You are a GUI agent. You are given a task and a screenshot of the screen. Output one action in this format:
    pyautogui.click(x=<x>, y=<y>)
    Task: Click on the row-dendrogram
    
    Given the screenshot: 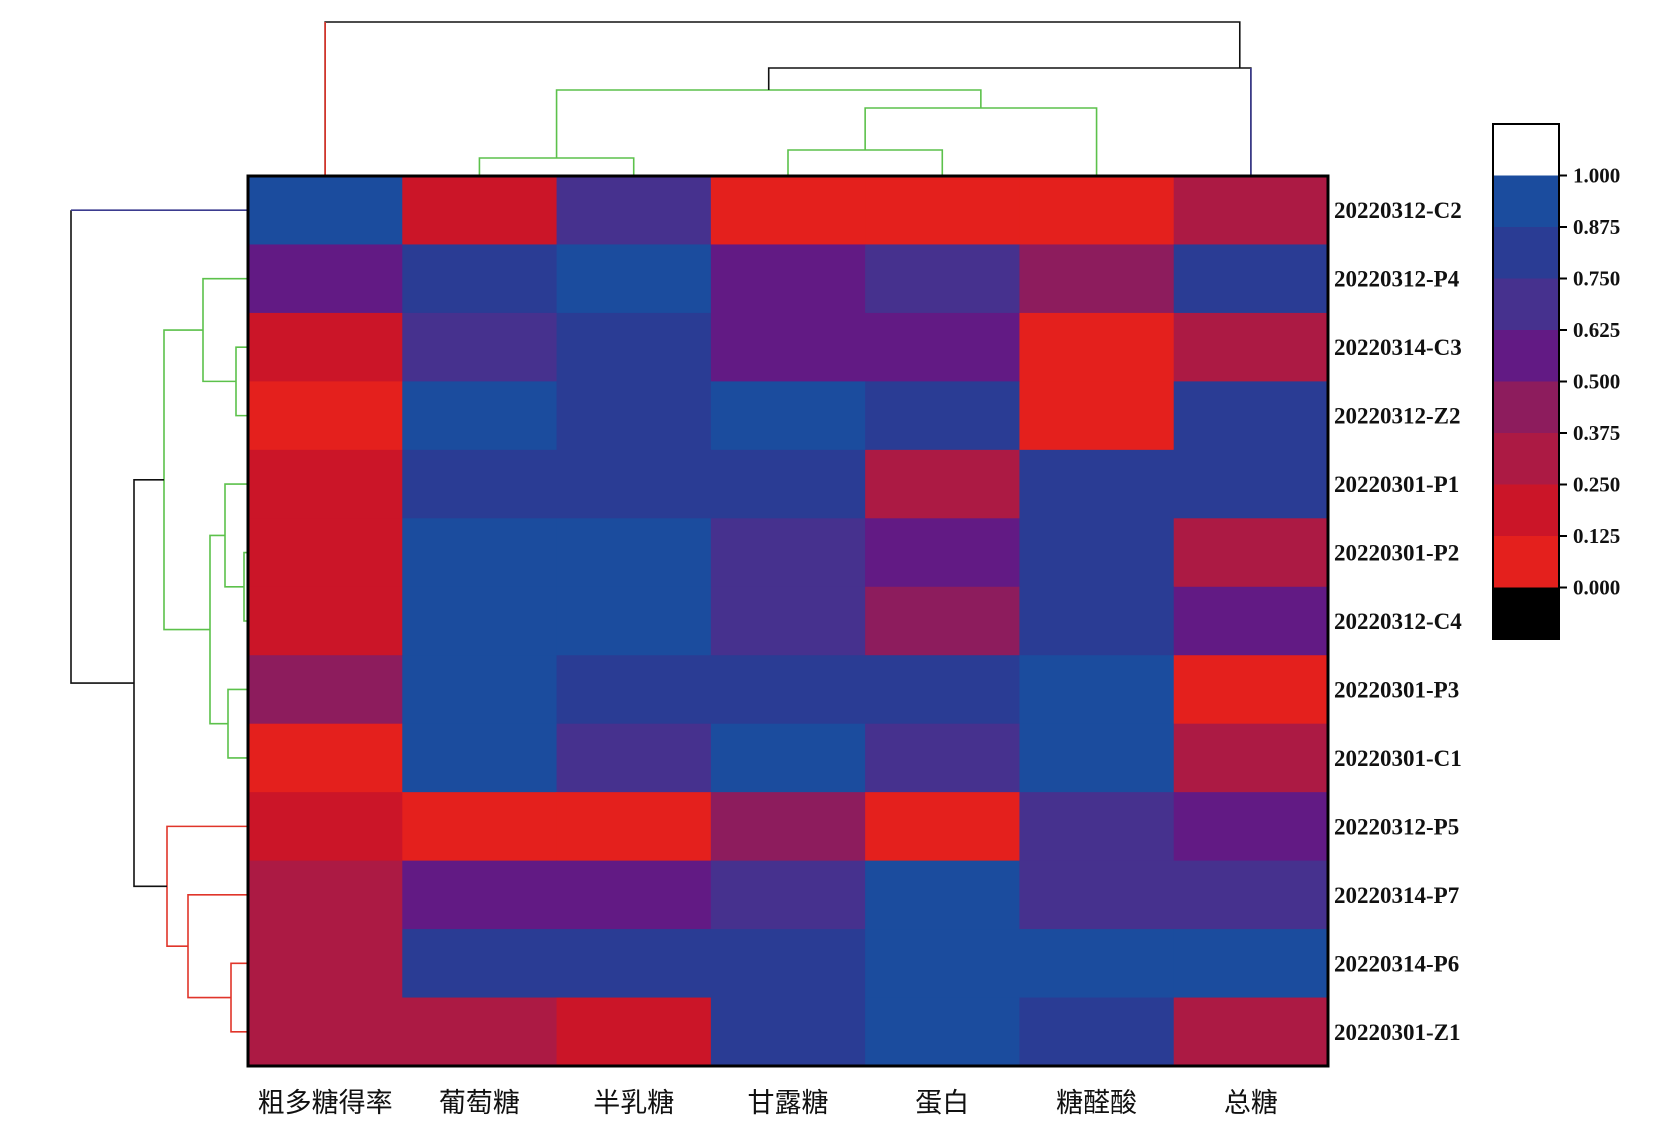 What is the action you would take?
    pyautogui.click(x=159, y=621)
    